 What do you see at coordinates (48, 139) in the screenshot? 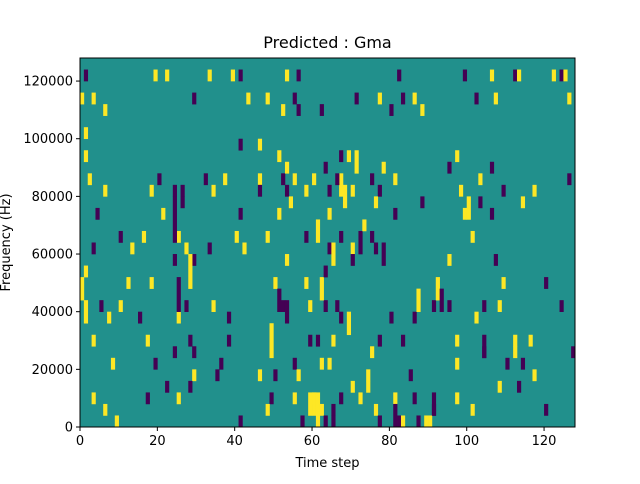
I see `y-tick-label: 100000` at bounding box center [48, 139].